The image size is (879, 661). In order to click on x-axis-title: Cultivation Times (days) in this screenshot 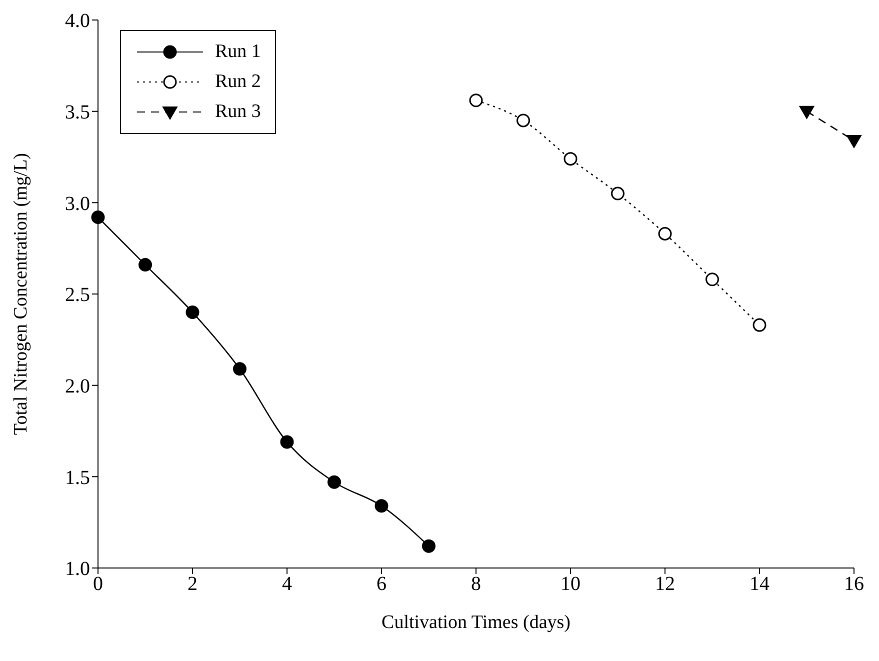, I will do `click(476, 622)`.